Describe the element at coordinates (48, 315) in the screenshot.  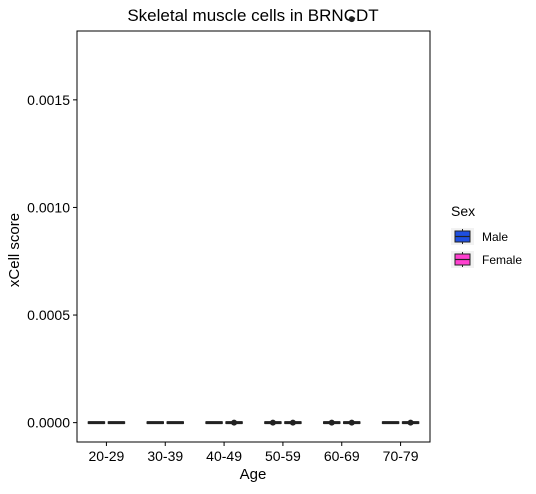
I see `y-tick-label: 0.0005` at that location.